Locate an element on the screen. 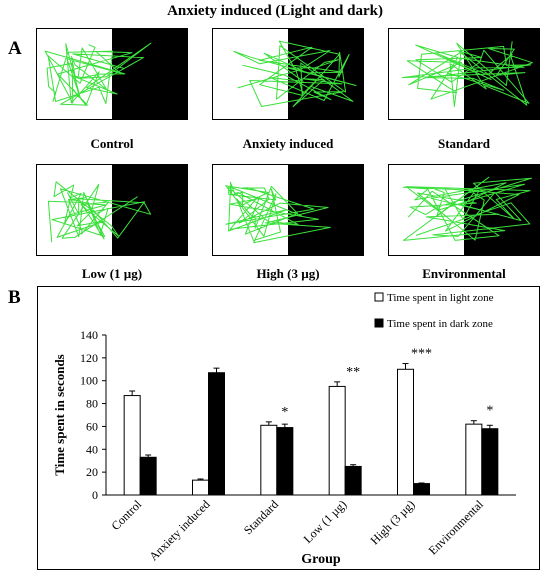  x-tick-label: High (3 µg) is located at coordinates (392, 522).